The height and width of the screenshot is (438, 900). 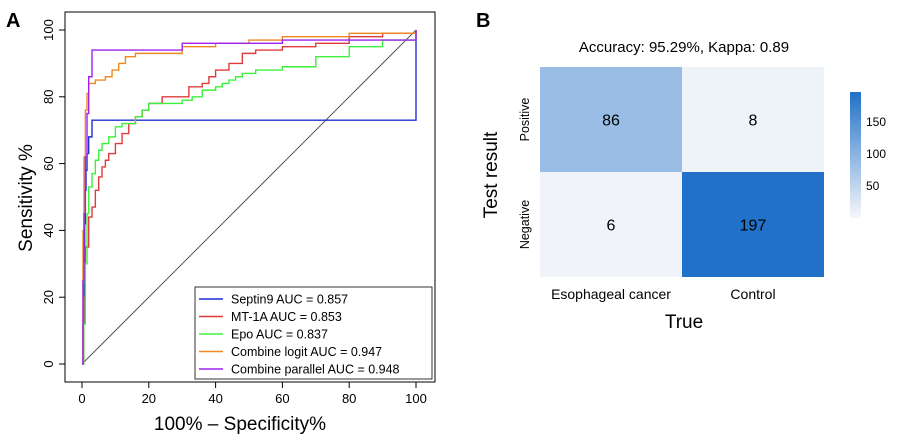 What do you see at coordinates (48, 297) in the screenshot?
I see `roc-y-tick-label: 20` at bounding box center [48, 297].